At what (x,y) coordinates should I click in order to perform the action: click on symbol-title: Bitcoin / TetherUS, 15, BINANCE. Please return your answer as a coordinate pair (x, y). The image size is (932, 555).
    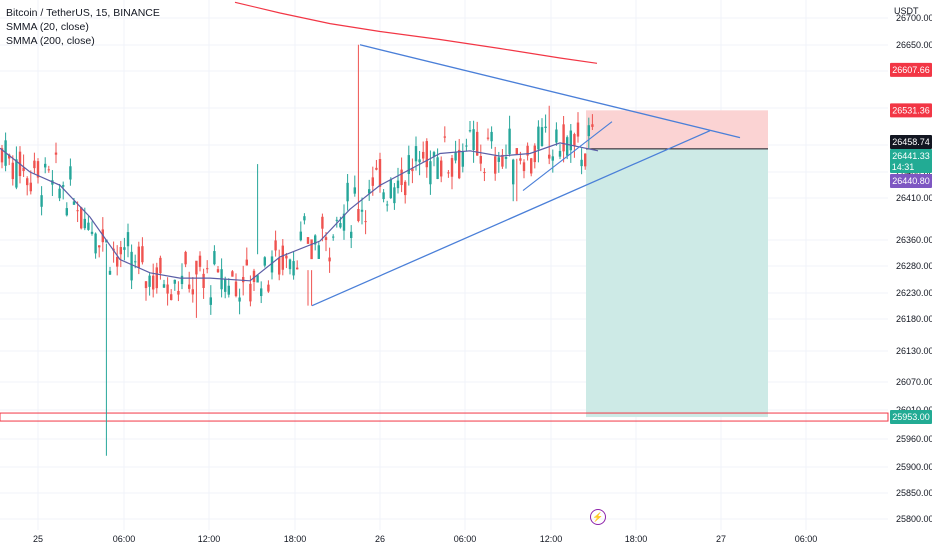
    Looking at the image, I should click on (83, 13).